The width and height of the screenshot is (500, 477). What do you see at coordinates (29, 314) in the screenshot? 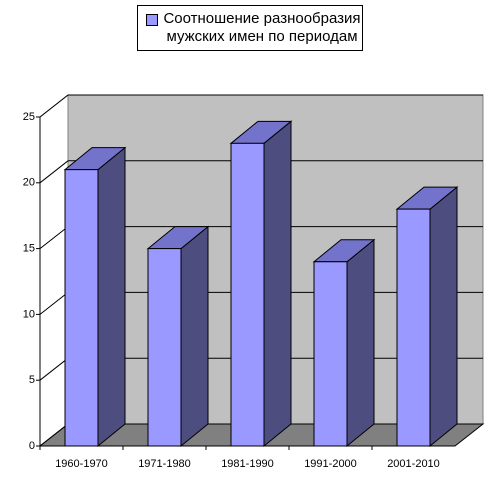
I see `y-tick-label: 10` at bounding box center [29, 314].